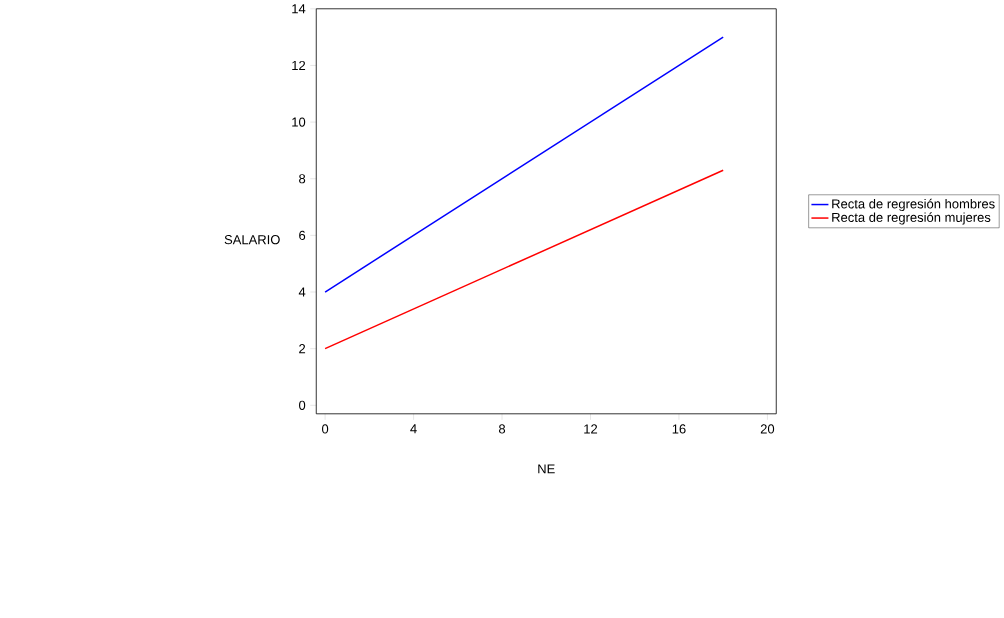 The image size is (1004, 618). Describe the element at coordinates (546, 469) in the screenshot. I see `x-axis-title: NE` at that location.